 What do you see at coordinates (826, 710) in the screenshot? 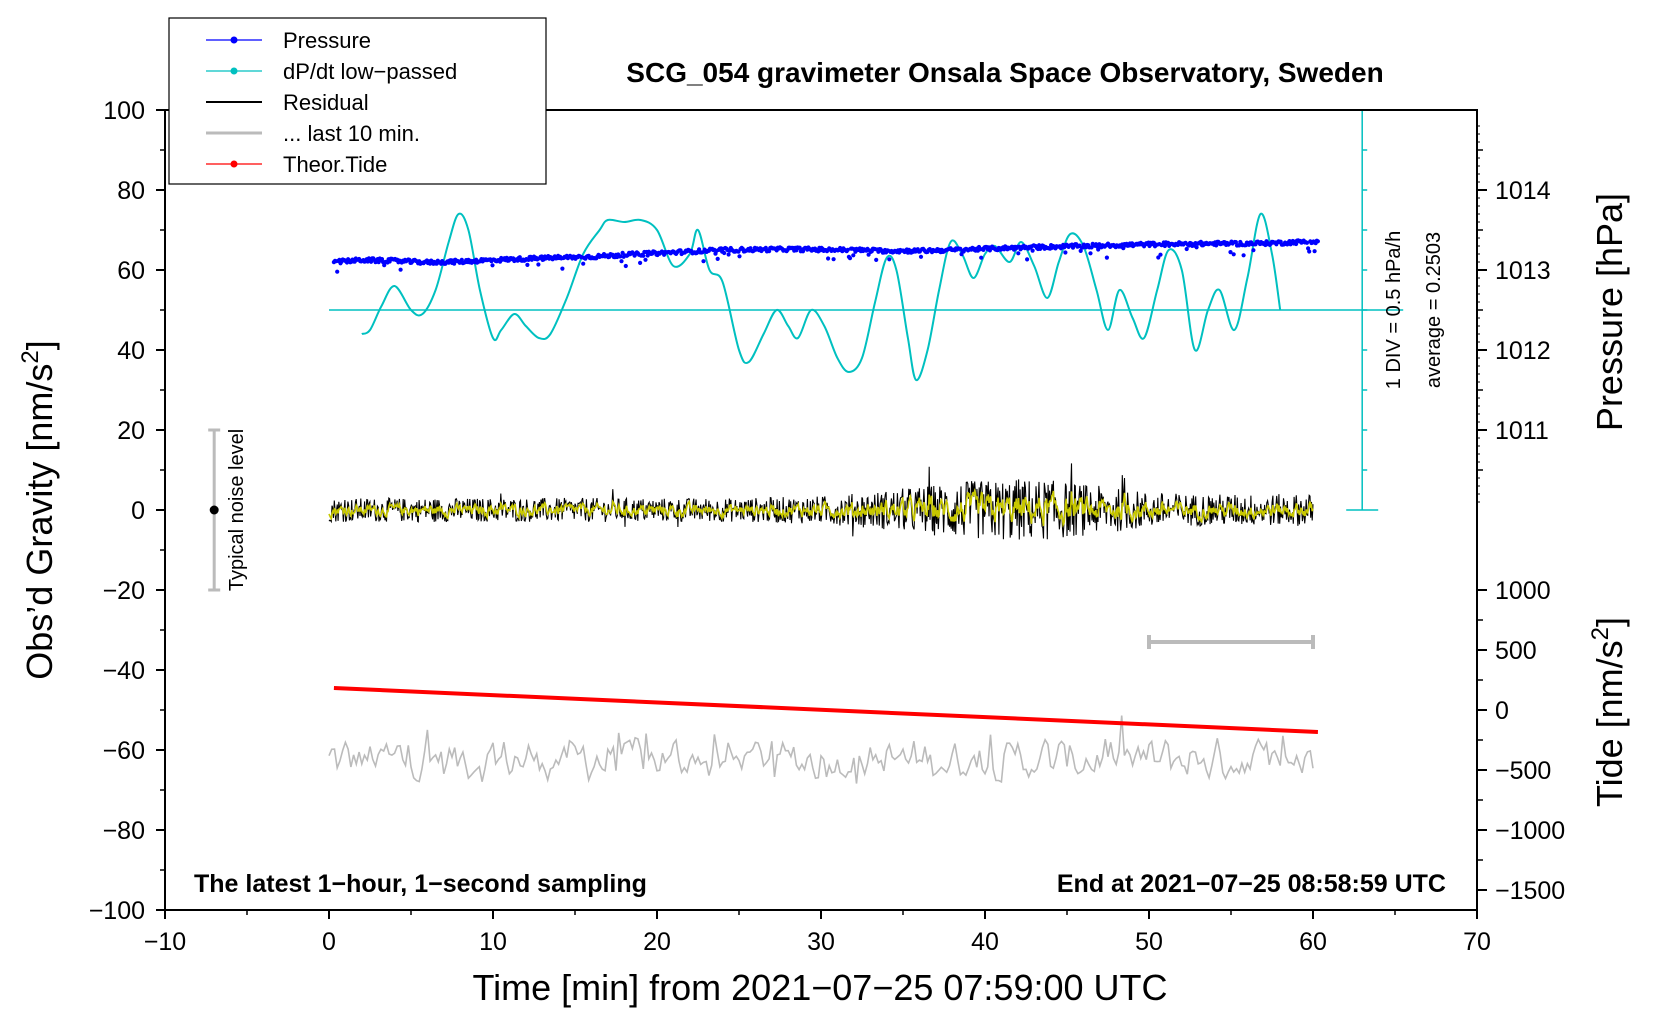
I see `tide-series-line` at bounding box center [826, 710].